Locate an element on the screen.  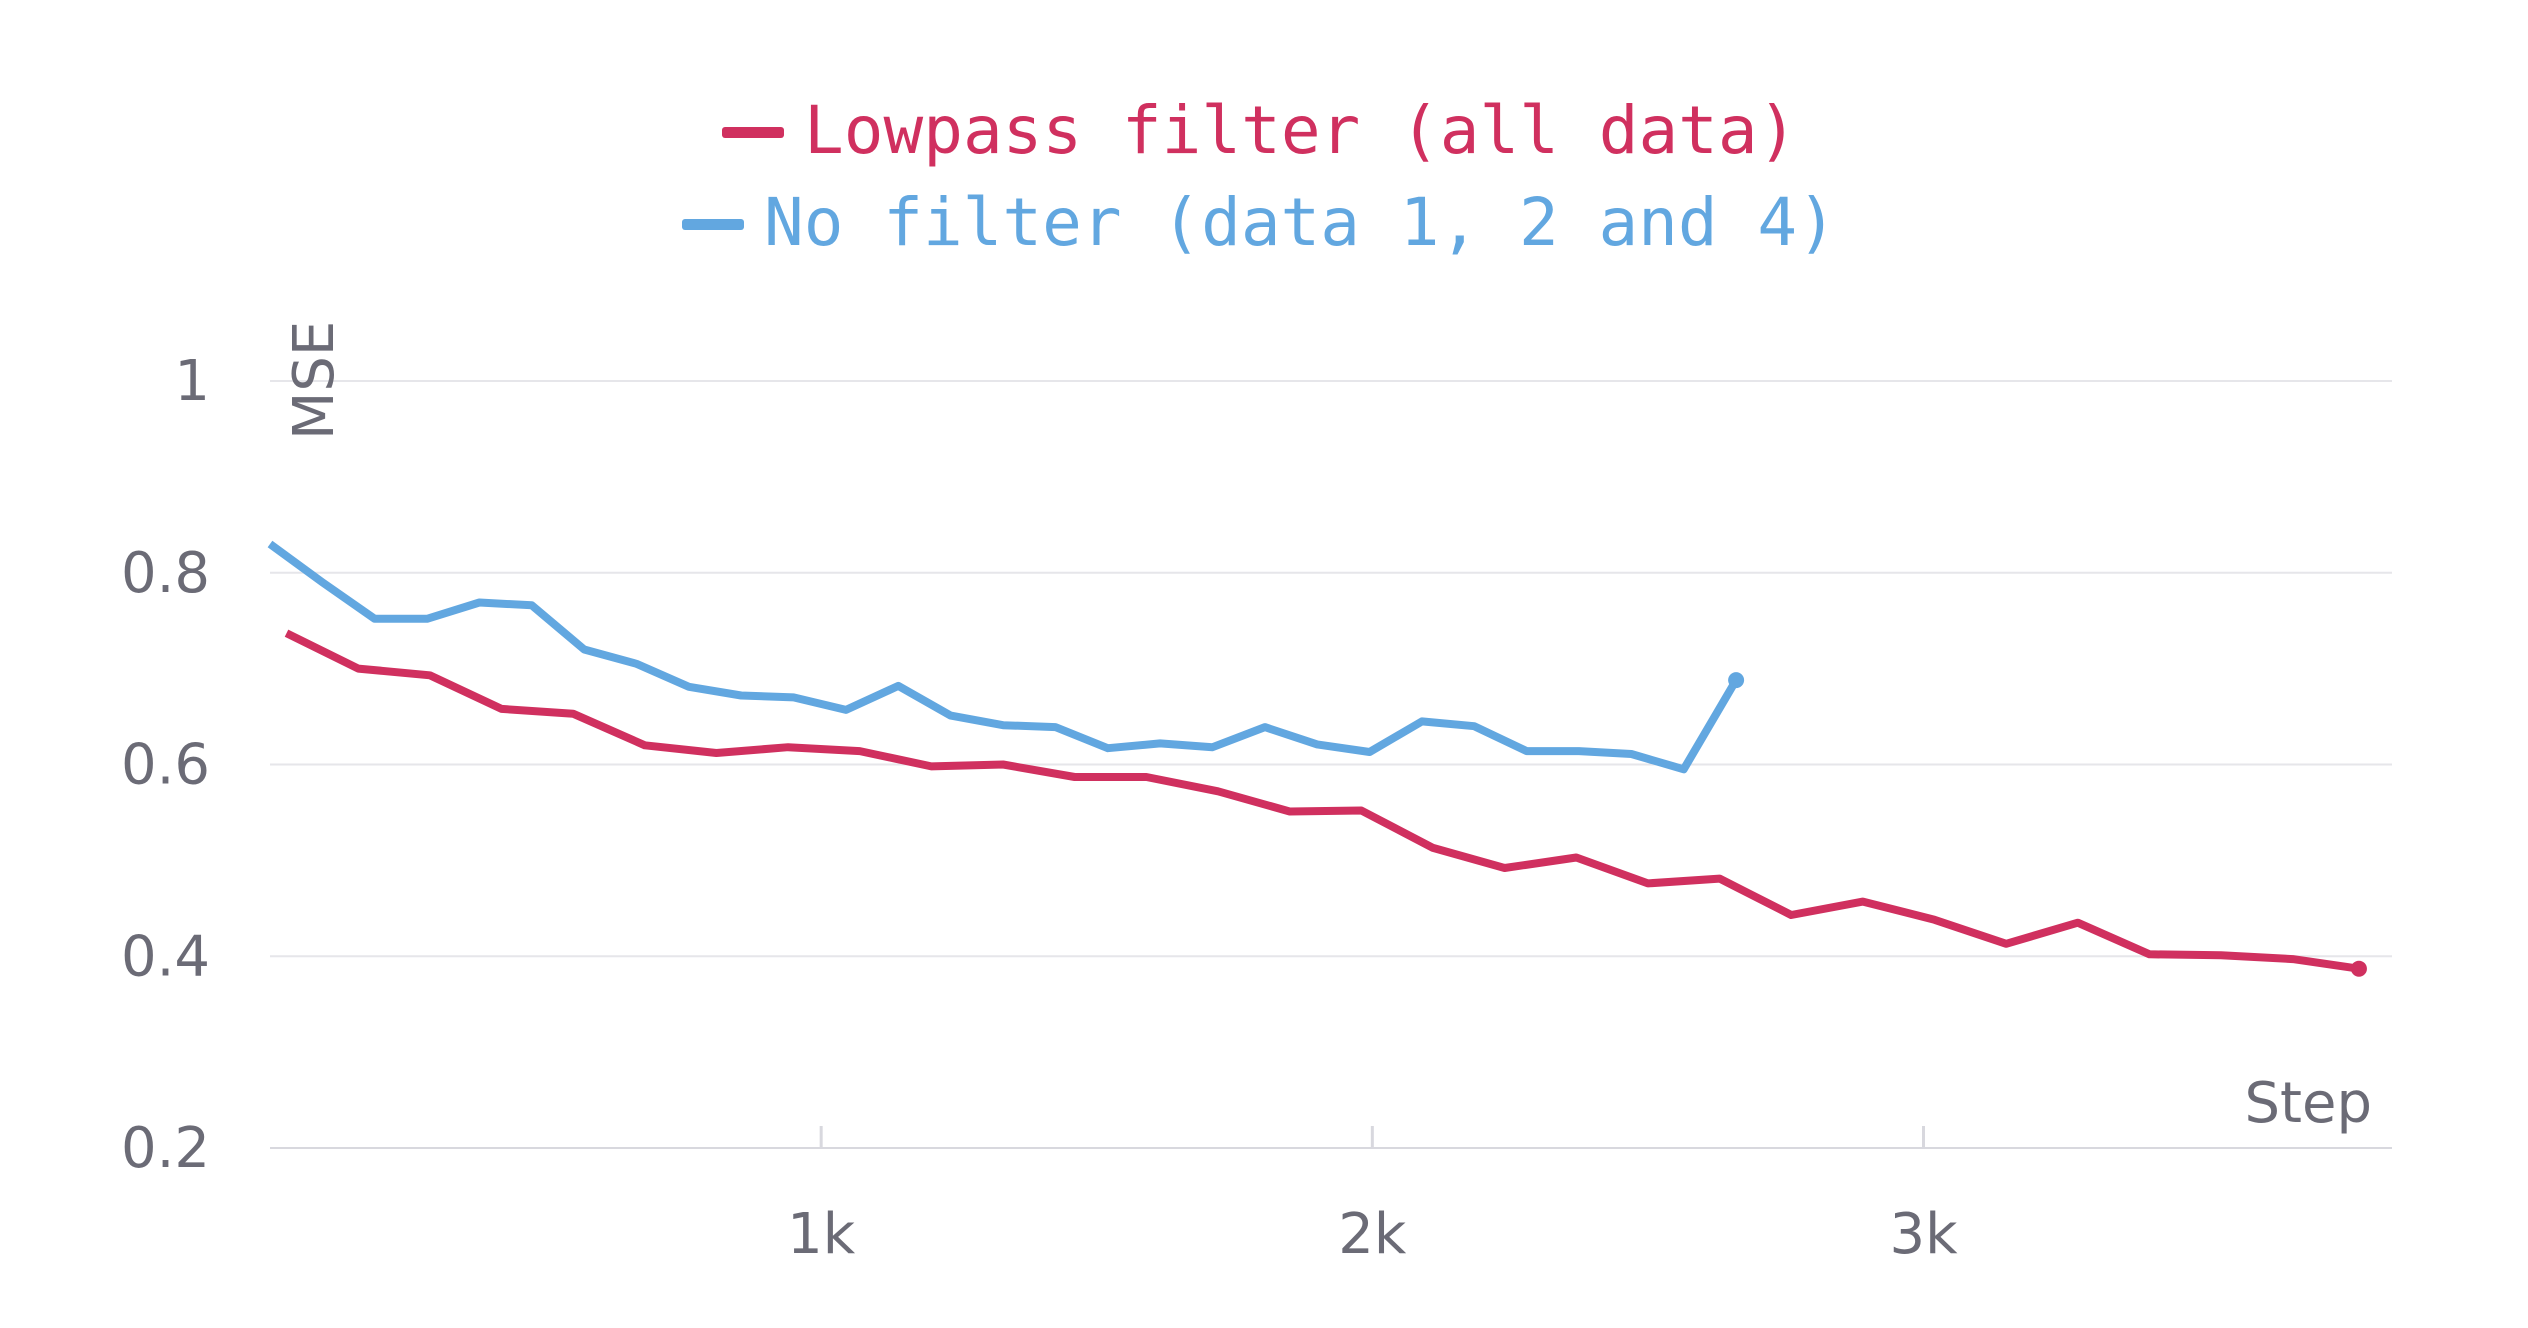
x-axis: 1k 2k 3k is located at coordinates (1372, 1196).